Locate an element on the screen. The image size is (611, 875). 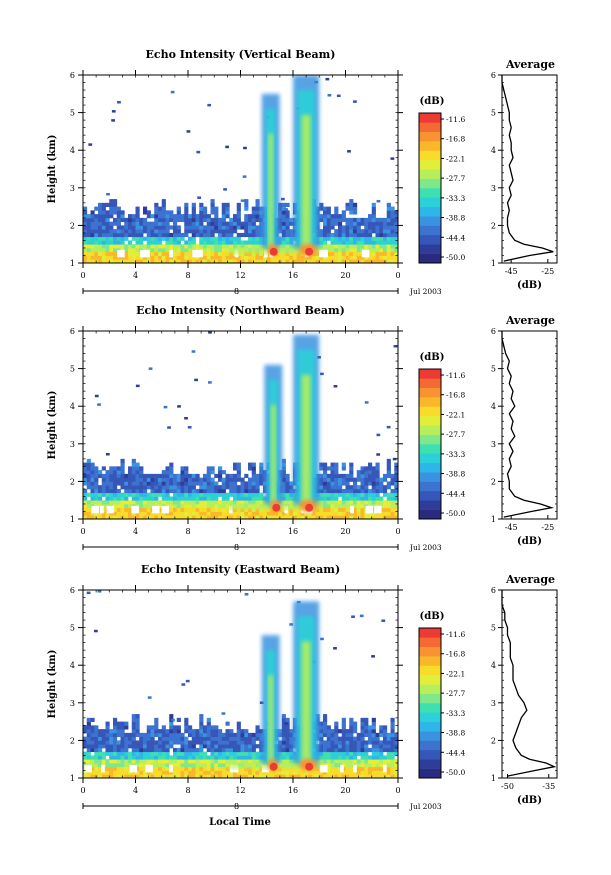
profile-title: Average is located at coordinates (530, 579).